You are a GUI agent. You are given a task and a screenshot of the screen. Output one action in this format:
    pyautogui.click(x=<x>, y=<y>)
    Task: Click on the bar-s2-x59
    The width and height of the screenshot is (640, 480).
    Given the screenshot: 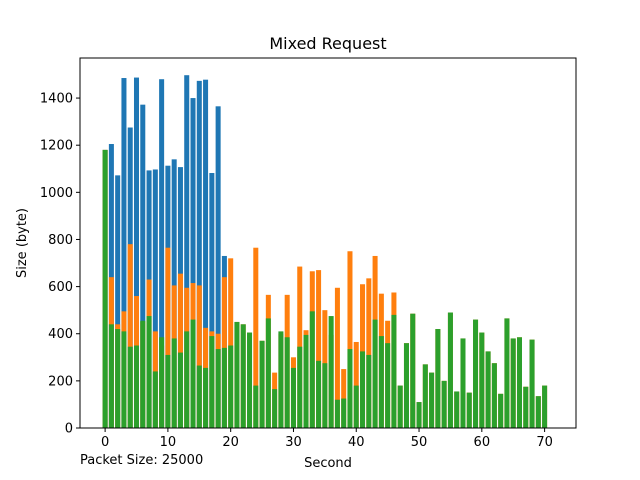 What is the action you would take?
    pyautogui.click(x=476, y=373)
    